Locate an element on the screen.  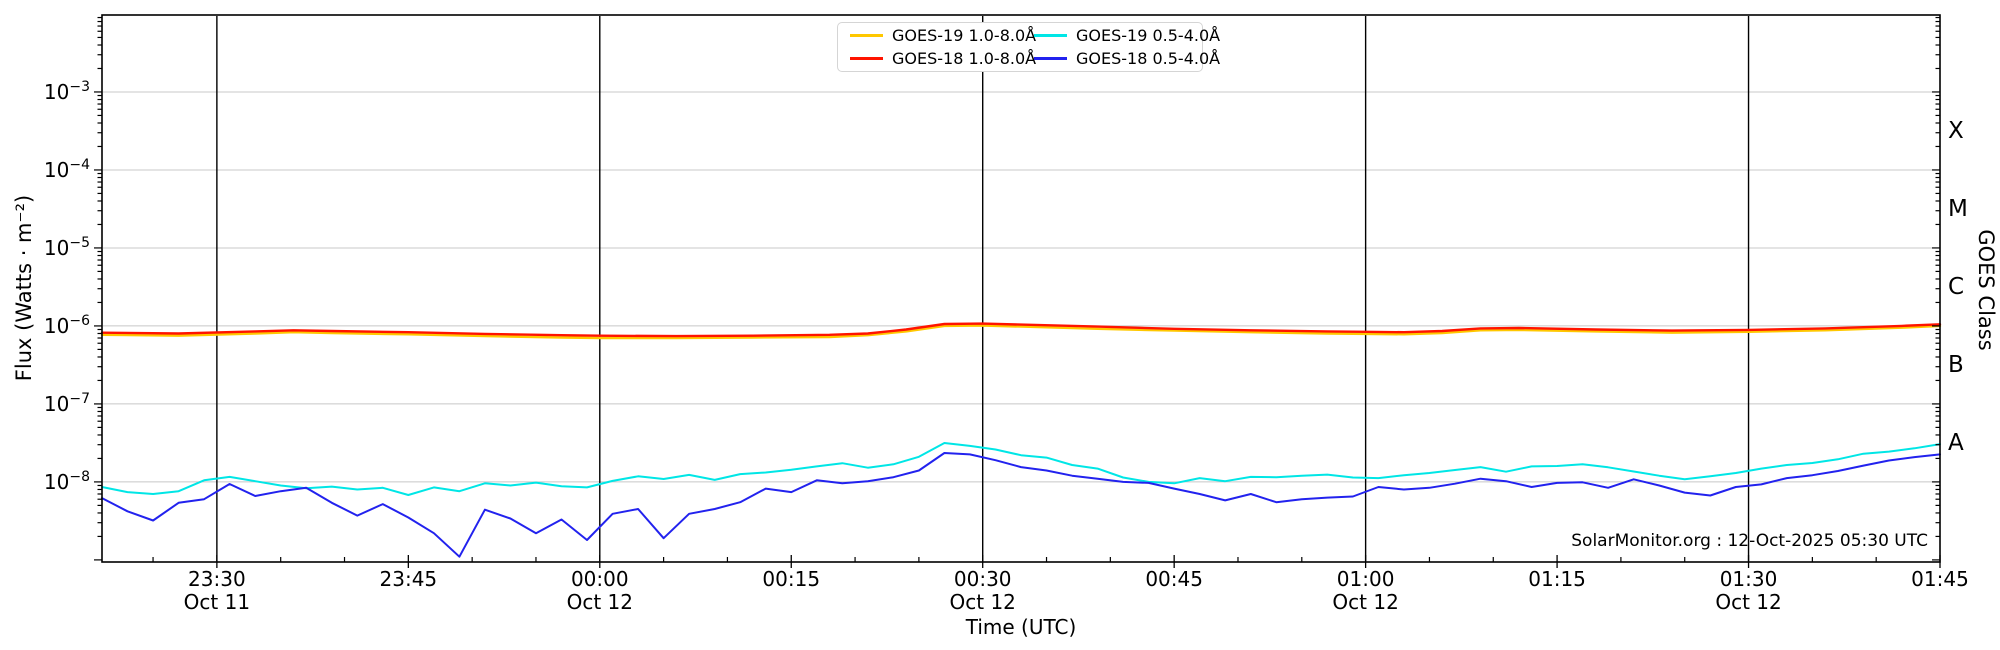
x-tick-label: 01:45 is located at coordinates (1940, 579).